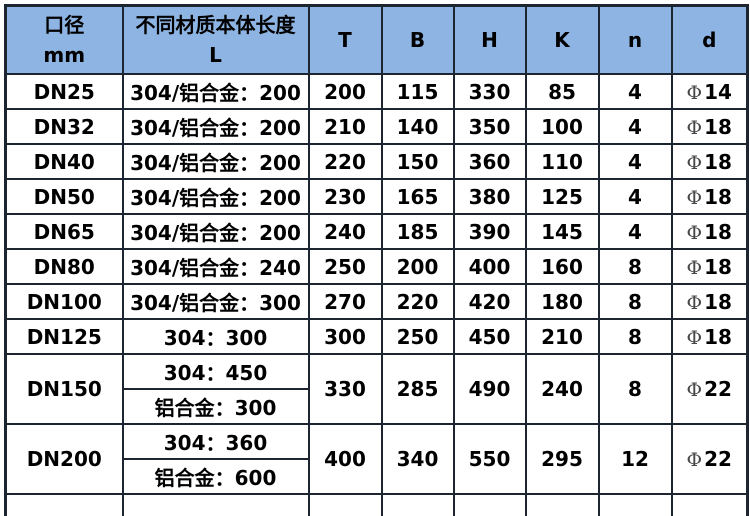 This screenshot has height=516, width=750. What do you see at coordinates (215, 301) in the screenshot?
I see `length-cell: 304/铝合金：300` at bounding box center [215, 301].